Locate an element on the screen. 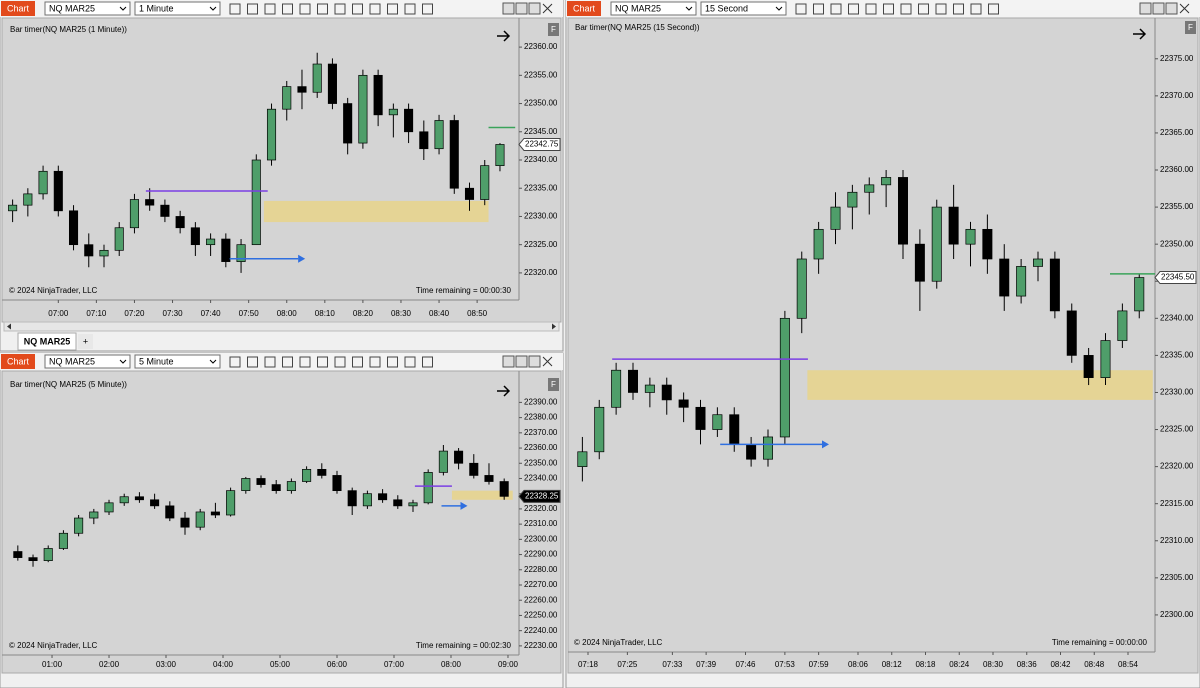  tab is located at coordinates (47, 341).